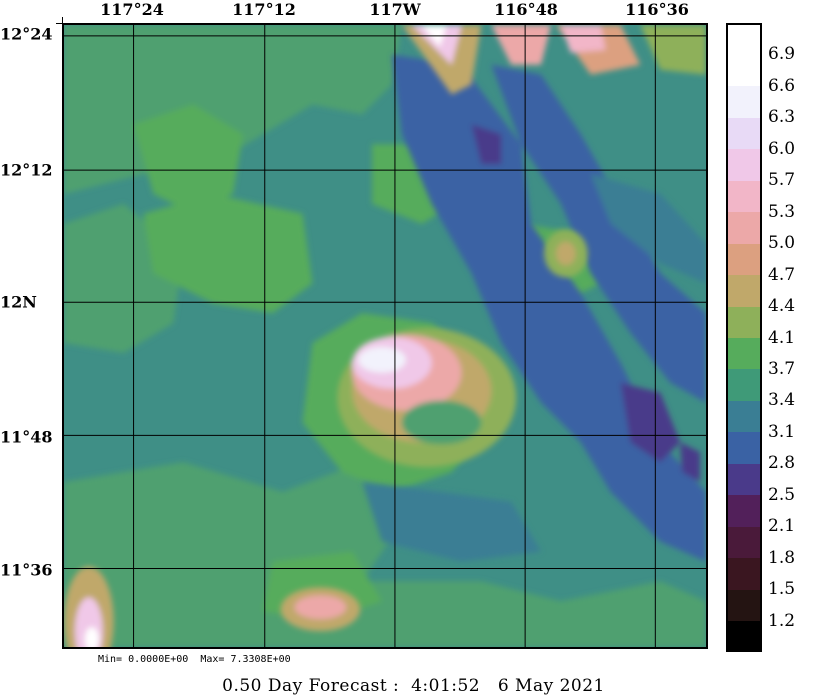  What do you see at coordinates (526, 9) in the screenshot?
I see `lon-label: 116°48` at bounding box center [526, 9].